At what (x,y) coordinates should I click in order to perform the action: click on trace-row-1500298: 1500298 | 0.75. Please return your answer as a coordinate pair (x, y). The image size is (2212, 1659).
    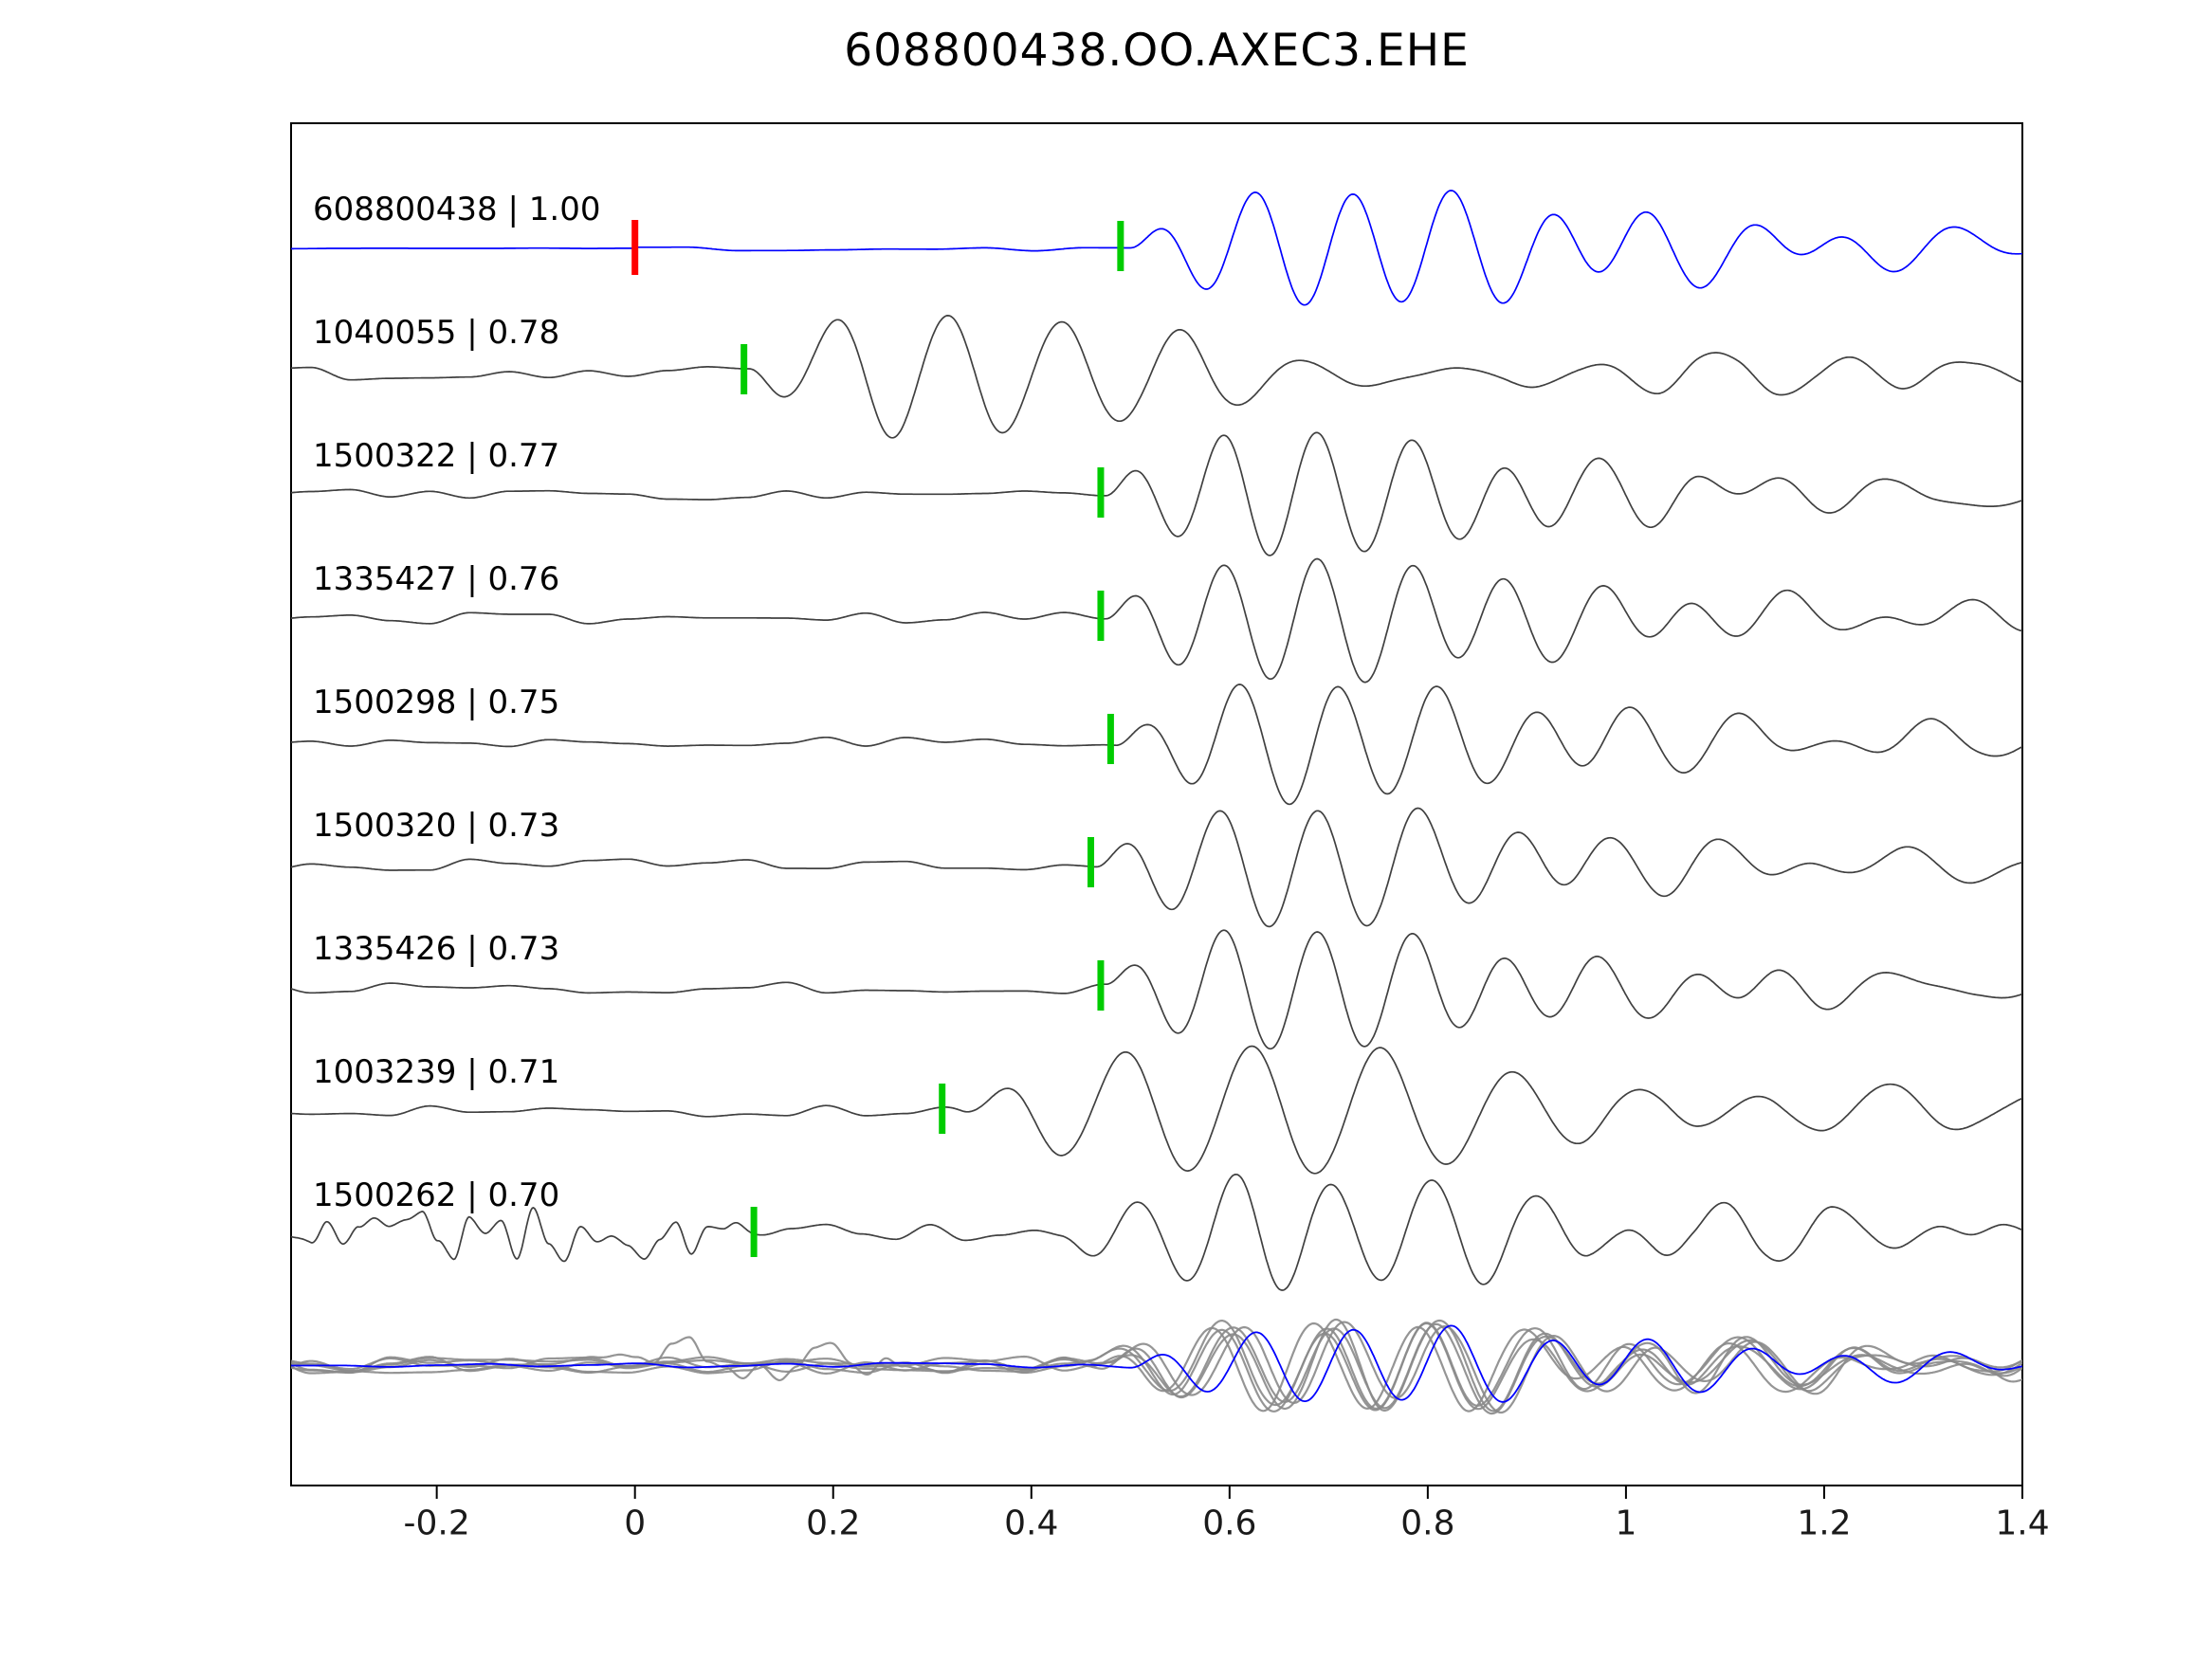
    Looking at the image, I should click on (1156, 745).